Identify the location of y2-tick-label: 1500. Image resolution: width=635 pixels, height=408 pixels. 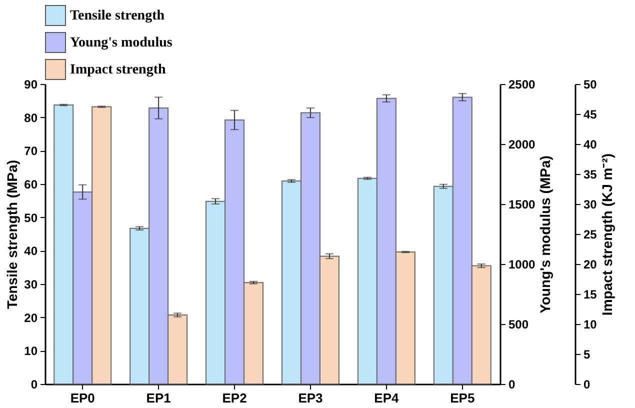
(522, 205).